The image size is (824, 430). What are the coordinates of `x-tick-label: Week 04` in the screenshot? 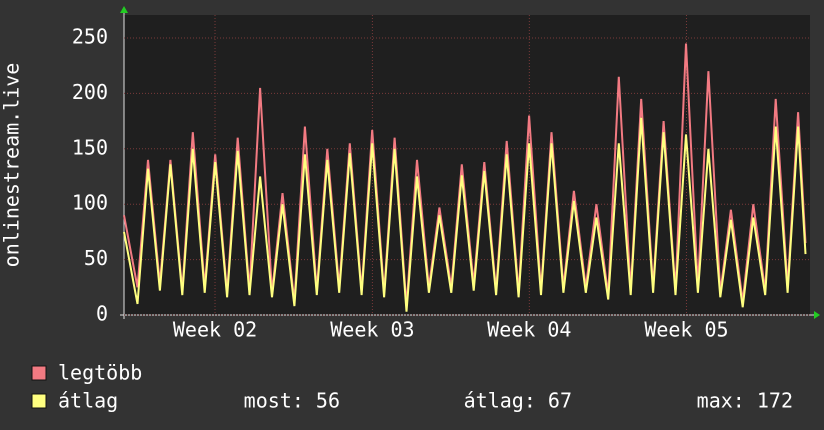 It's located at (529, 330).